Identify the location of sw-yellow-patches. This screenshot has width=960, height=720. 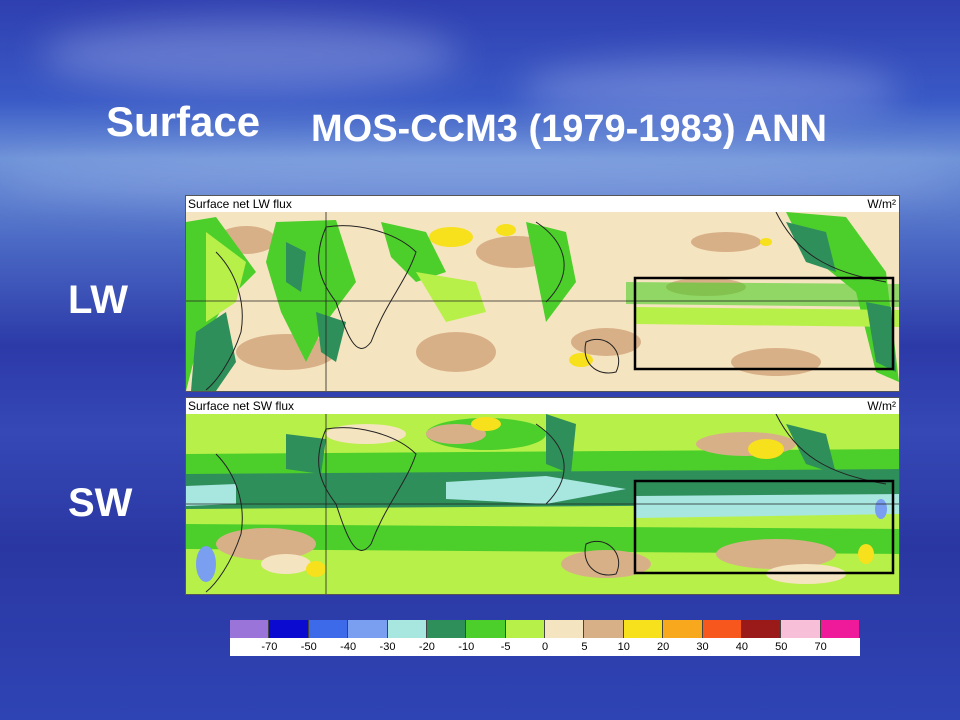
(590, 497).